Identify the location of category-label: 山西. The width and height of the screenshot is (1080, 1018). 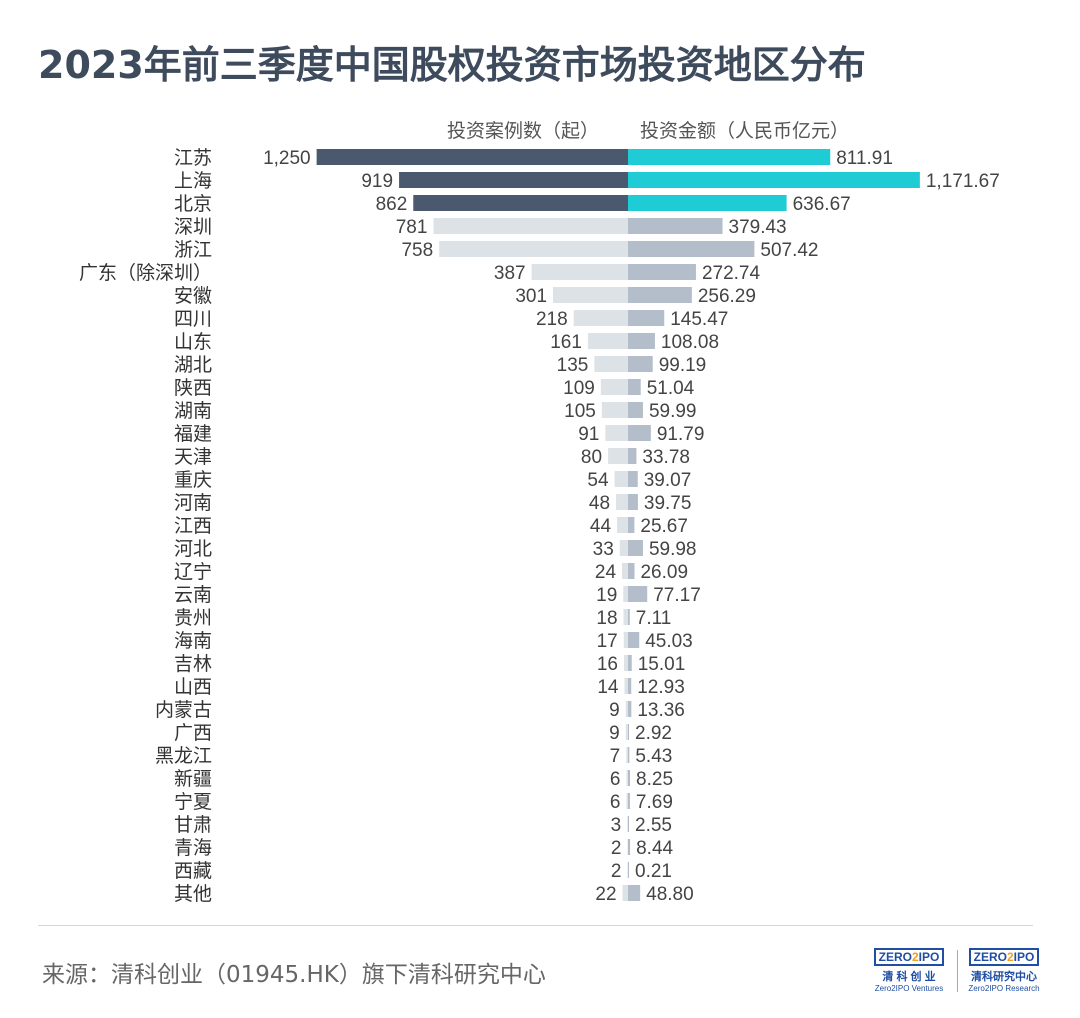
(193, 687).